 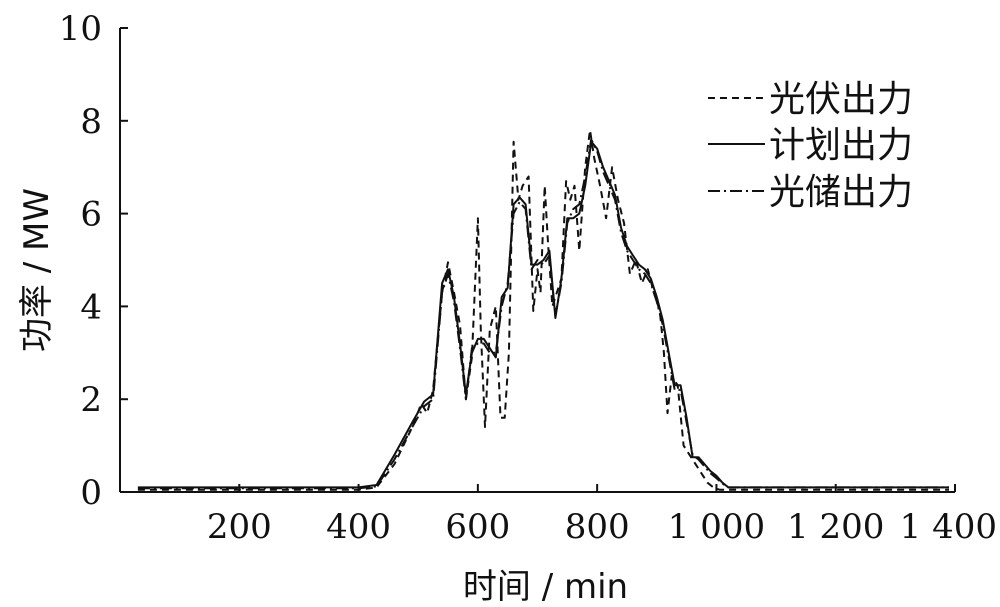 What do you see at coordinates (80, 29) in the screenshot?
I see `y-tick-label: 10` at bounding box center [80, 29].